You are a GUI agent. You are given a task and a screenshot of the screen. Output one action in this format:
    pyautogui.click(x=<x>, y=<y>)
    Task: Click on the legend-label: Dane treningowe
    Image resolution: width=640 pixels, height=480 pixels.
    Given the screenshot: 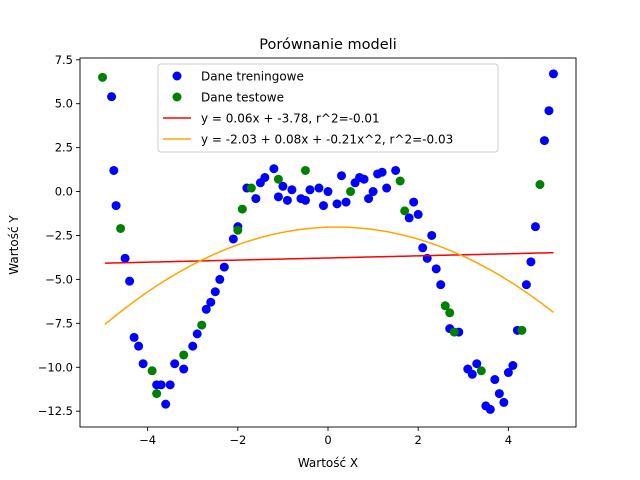 What is the action you would take?
    pyautogui.click(x=252, y=77)
    